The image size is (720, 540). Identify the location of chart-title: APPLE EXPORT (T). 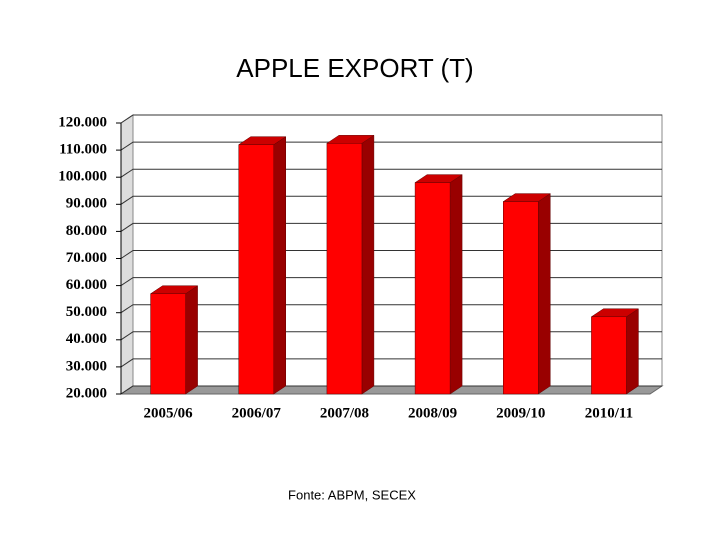
(354, 68).